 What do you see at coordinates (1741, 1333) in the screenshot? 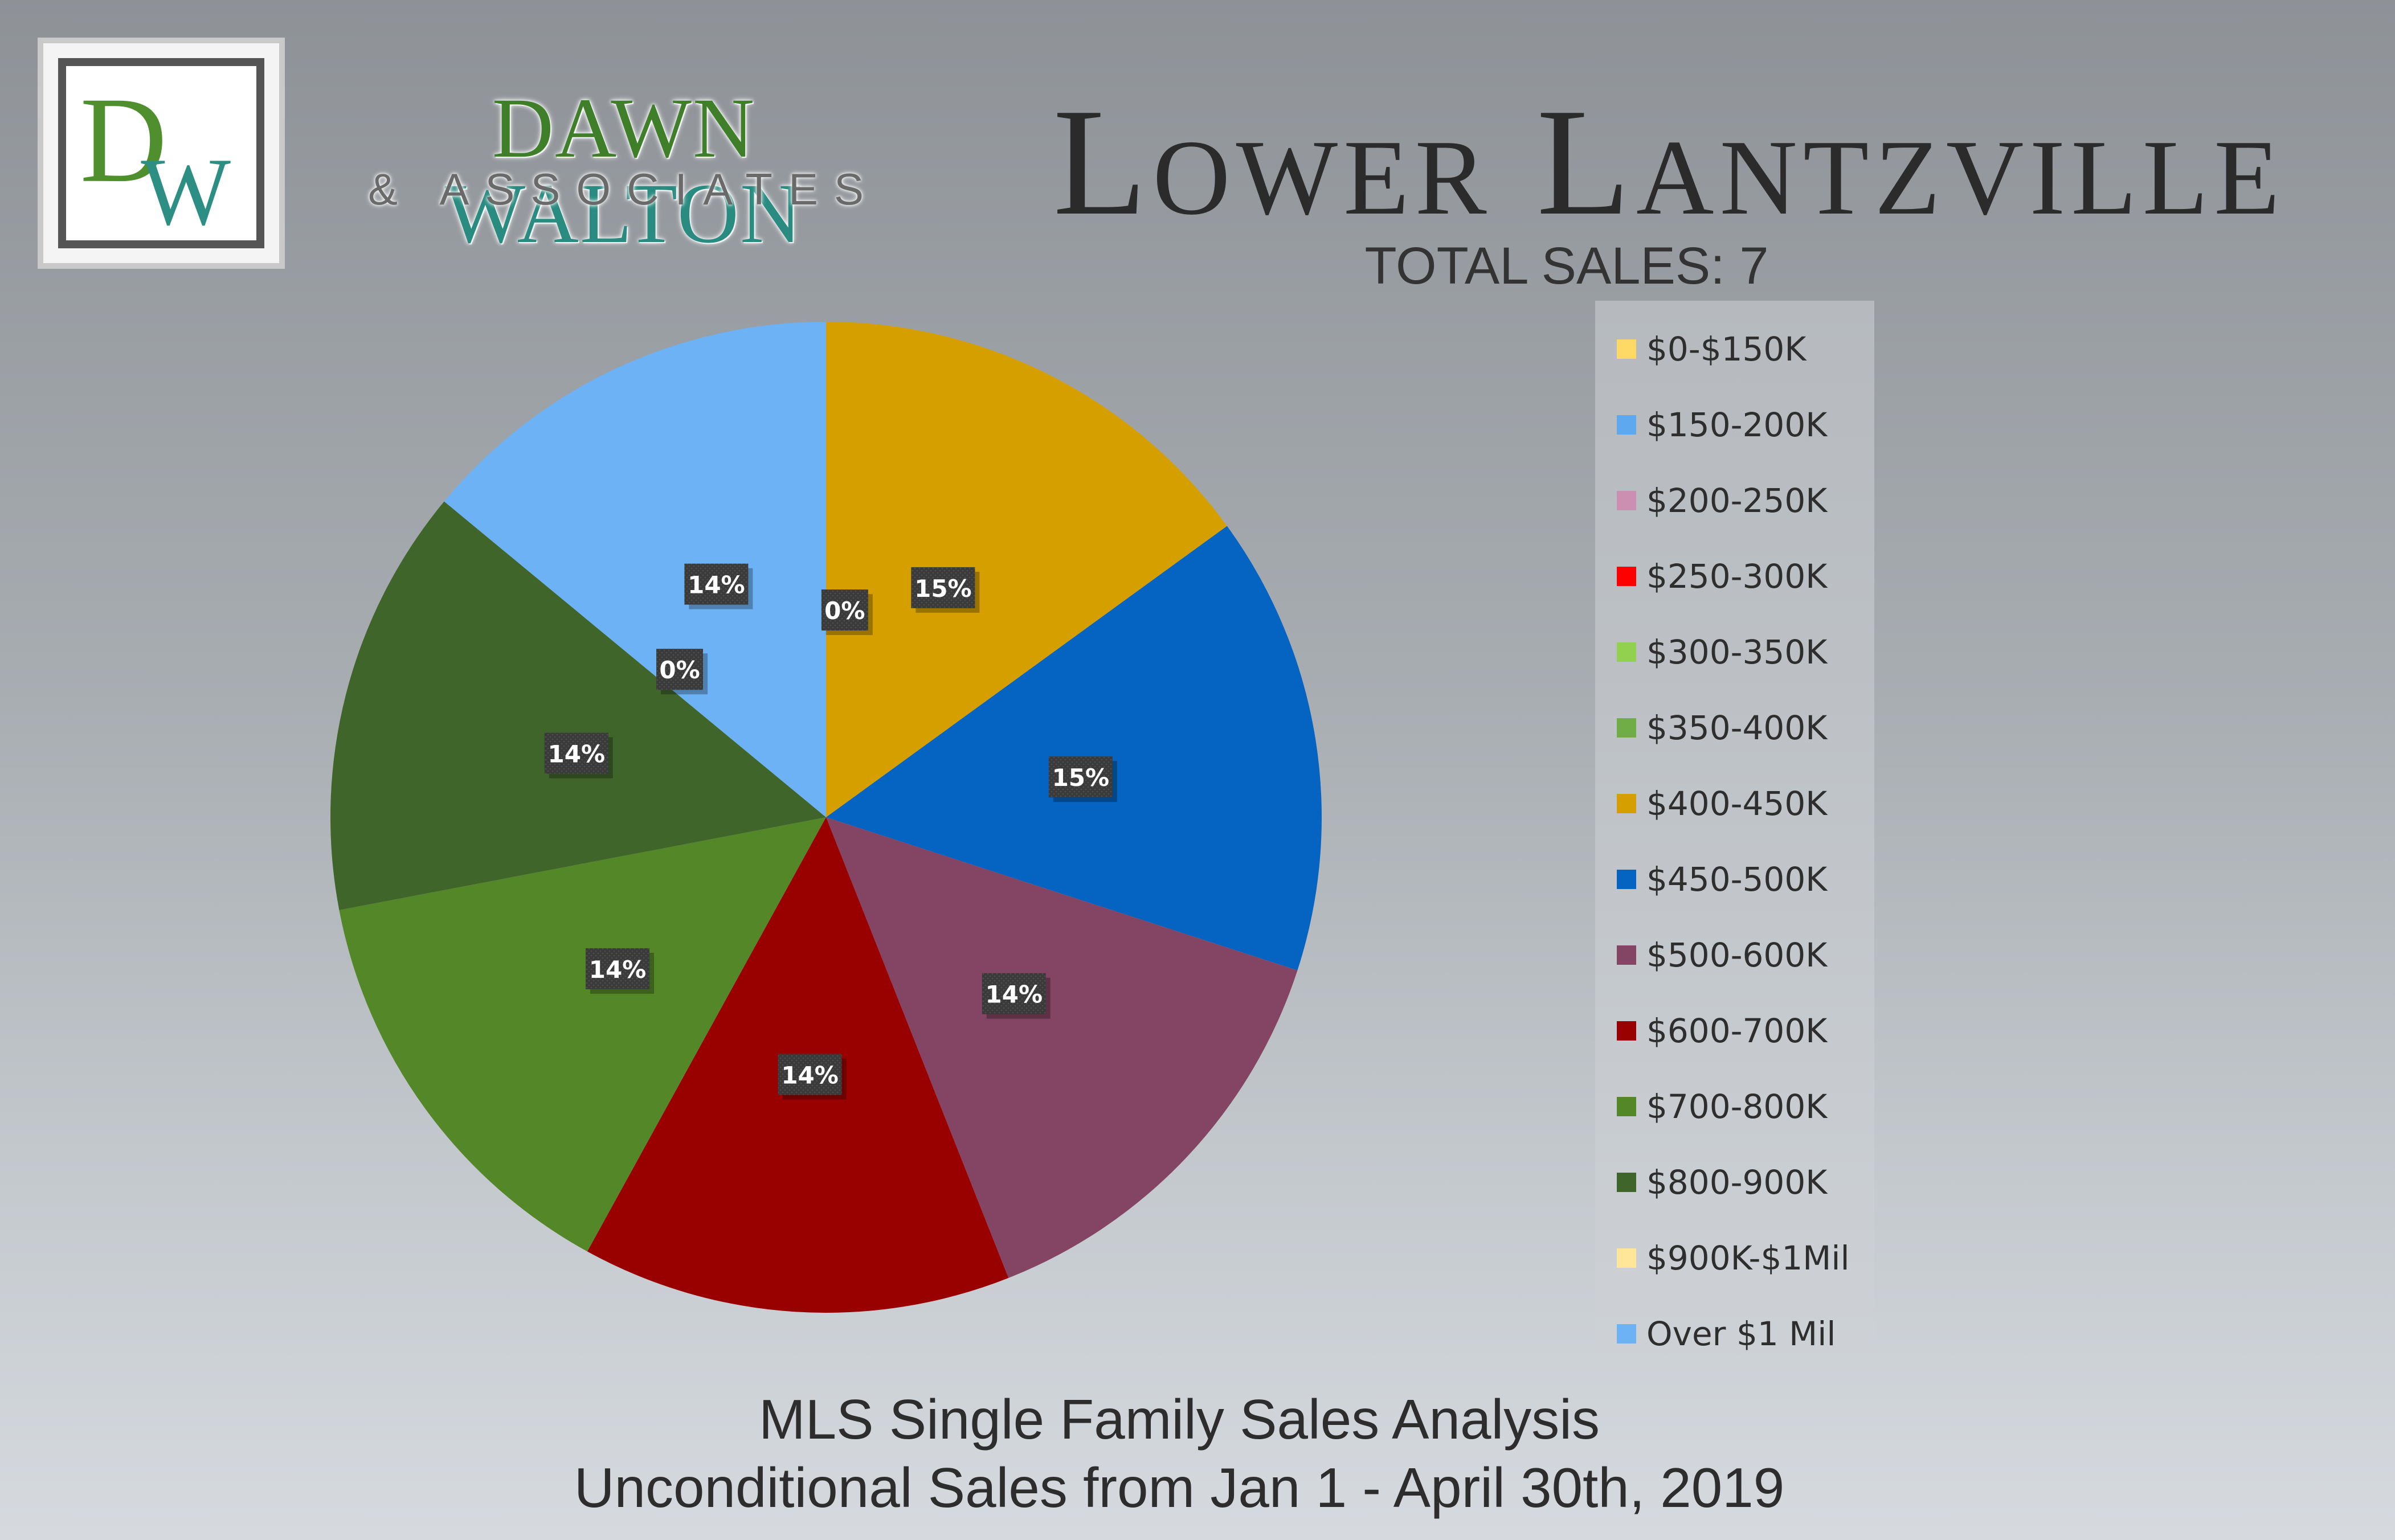
I see `legend-label: Over $1 Mil` at bounding box center [1741, 1333].